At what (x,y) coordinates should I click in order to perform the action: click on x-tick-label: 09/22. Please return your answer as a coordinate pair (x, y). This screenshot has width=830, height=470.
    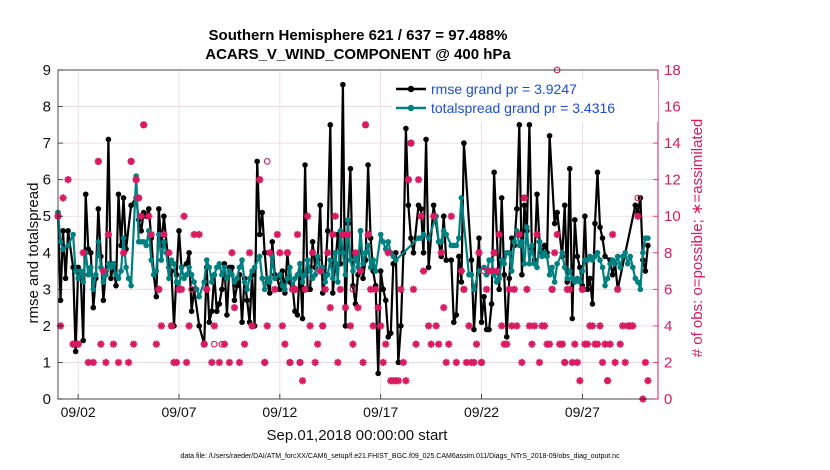
    Looking at the image, I should click on (481, 412).